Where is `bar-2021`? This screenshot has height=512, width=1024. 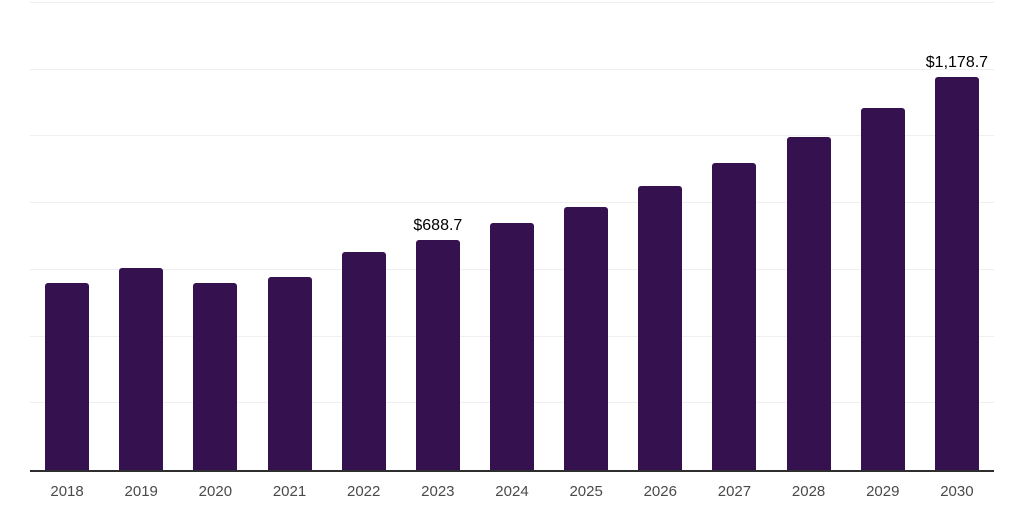
bar-2021 is located at coordinates (289, 373).